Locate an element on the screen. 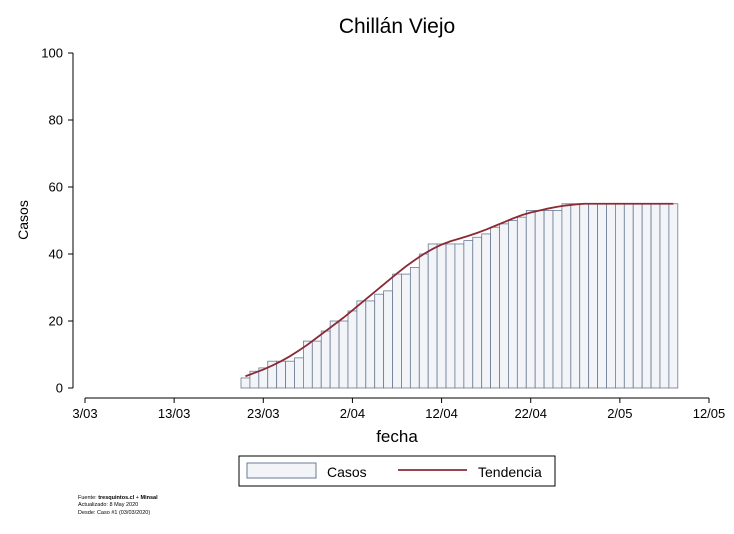 This screenshot has width=734, height=534. footnote-source-name-2: Minsal is located at coordinates (149, 498).